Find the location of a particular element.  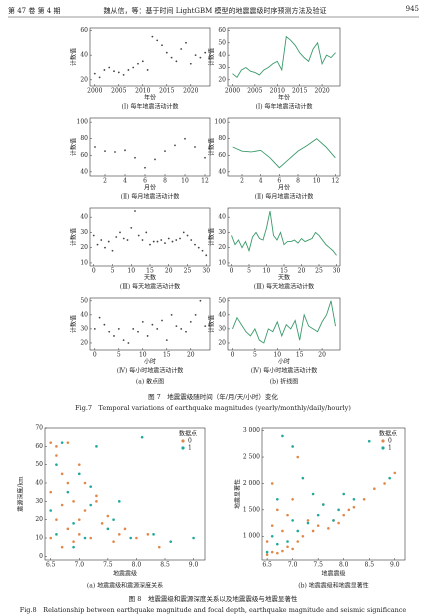

y-tick-label: 30 is located at coordinates (39, 501).